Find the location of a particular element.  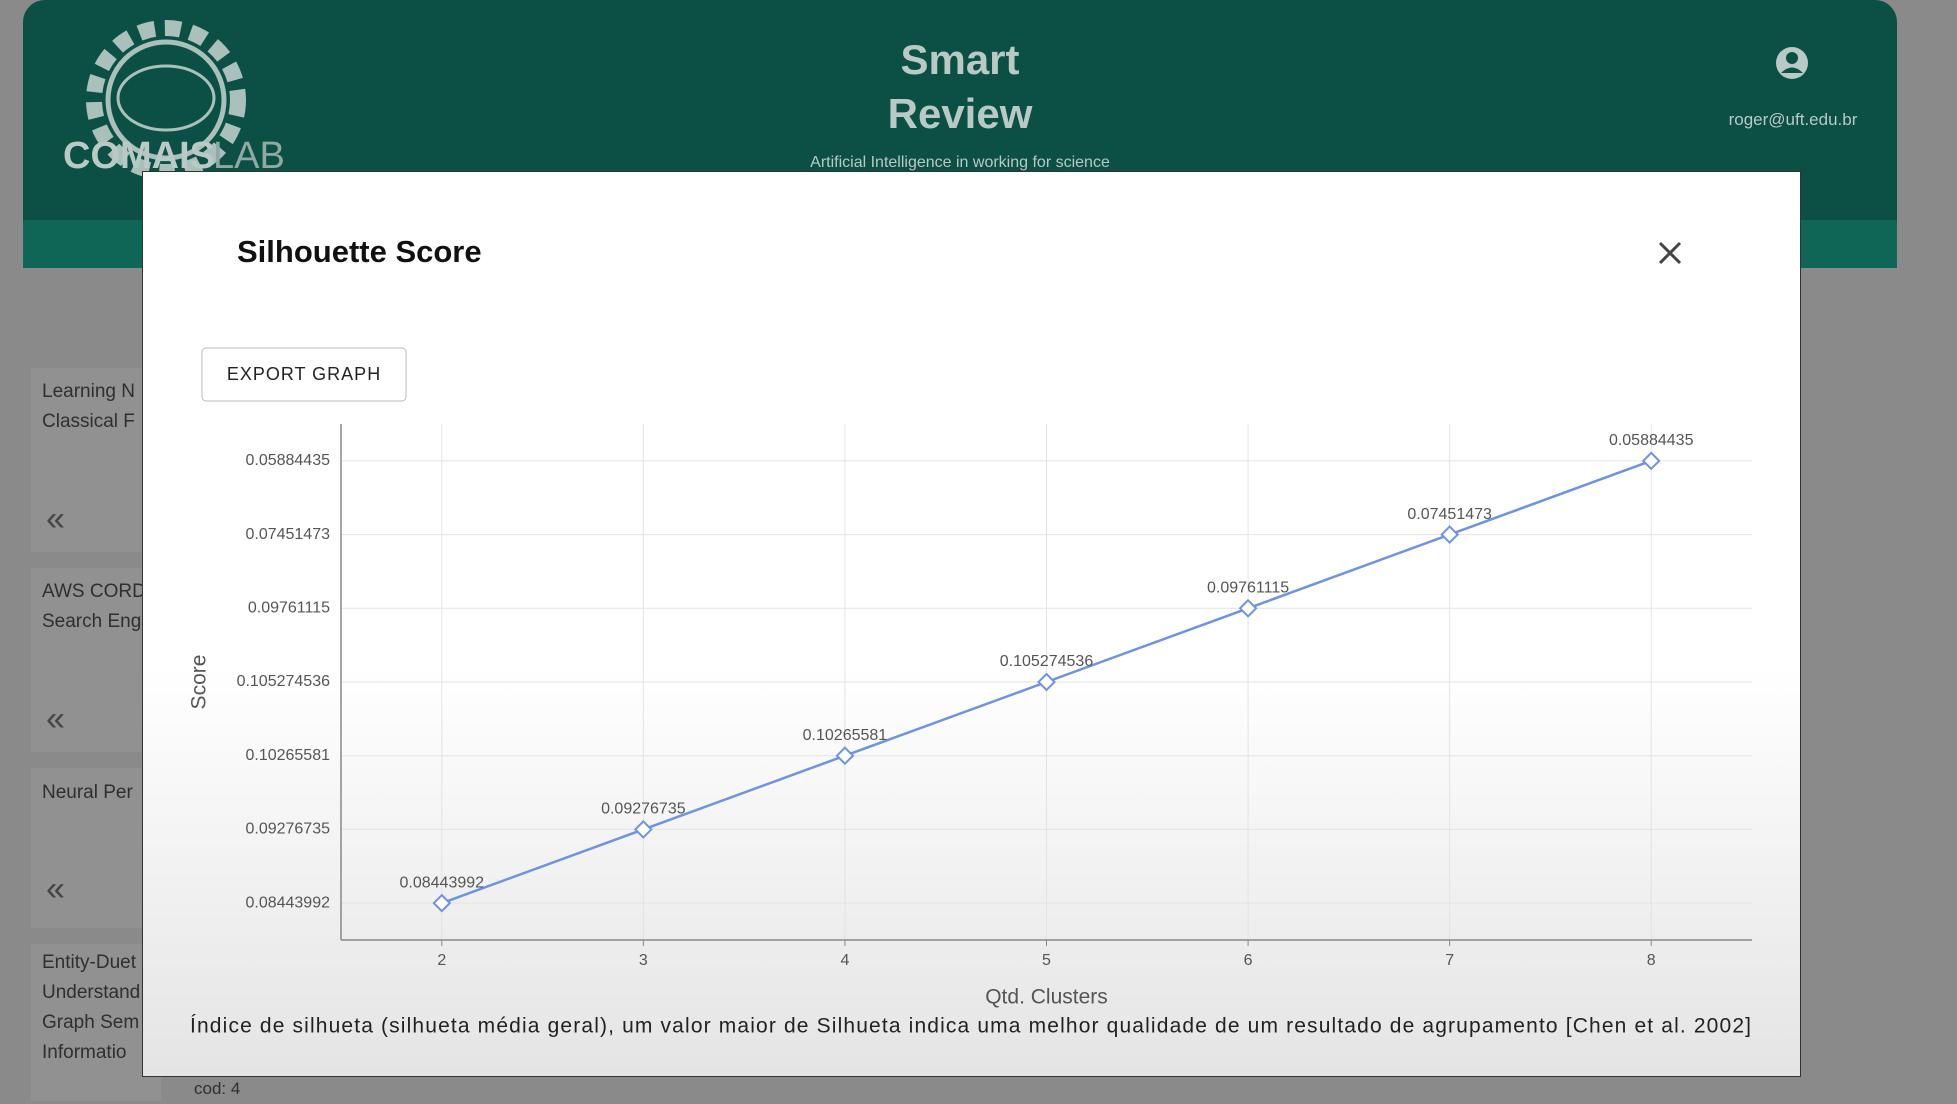

card-line: Search Eng is located at coordinates (92, 621).